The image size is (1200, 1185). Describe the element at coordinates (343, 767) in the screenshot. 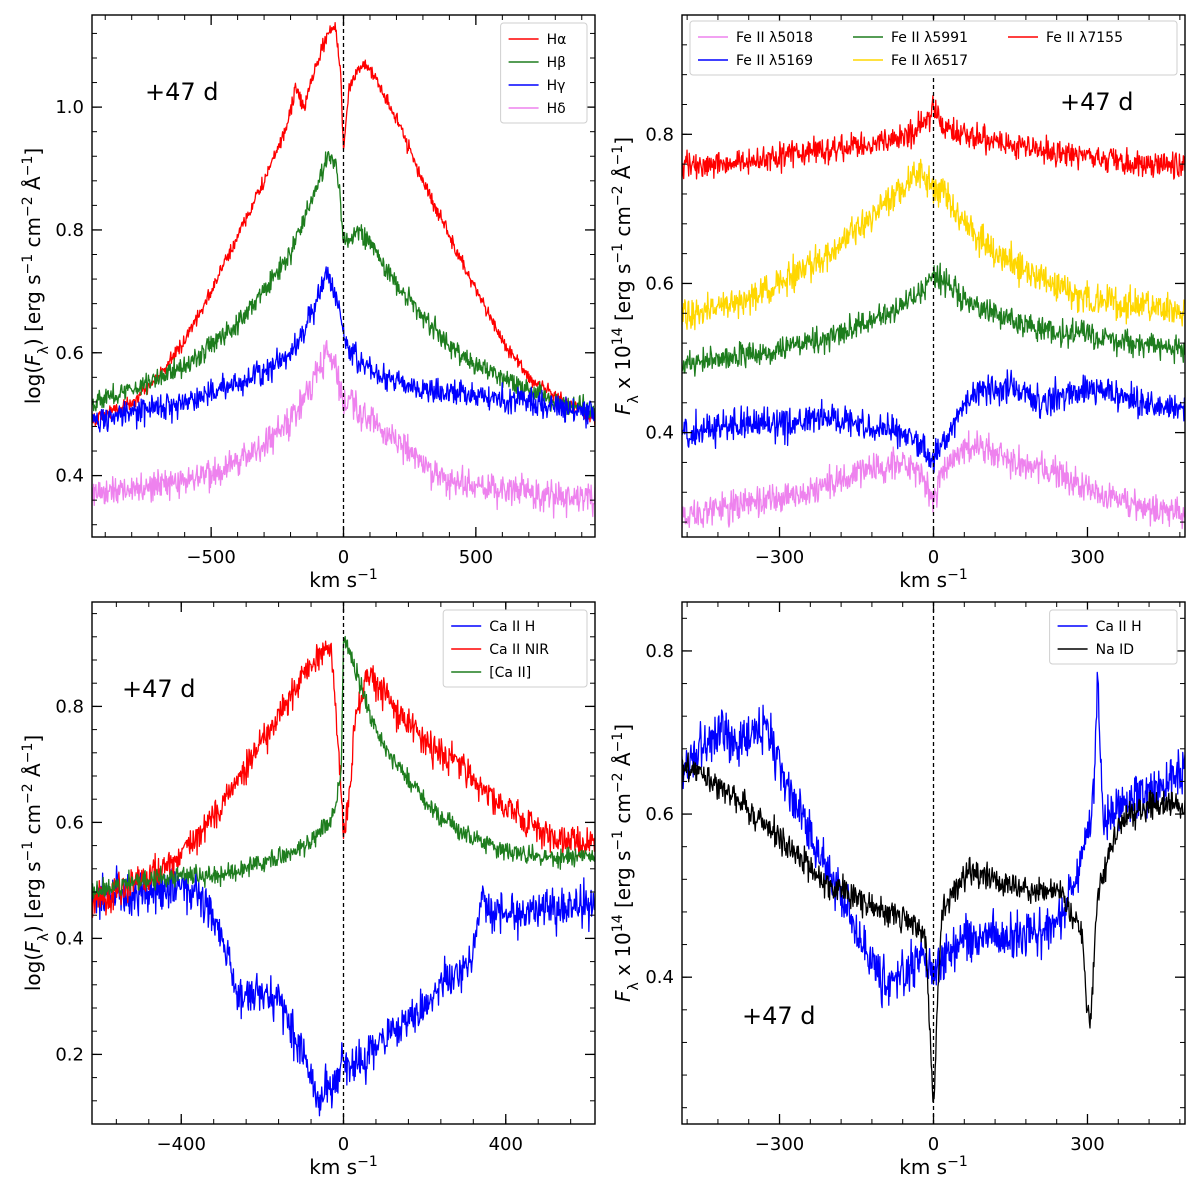

I see `series-line--ca-ii-` at that location.